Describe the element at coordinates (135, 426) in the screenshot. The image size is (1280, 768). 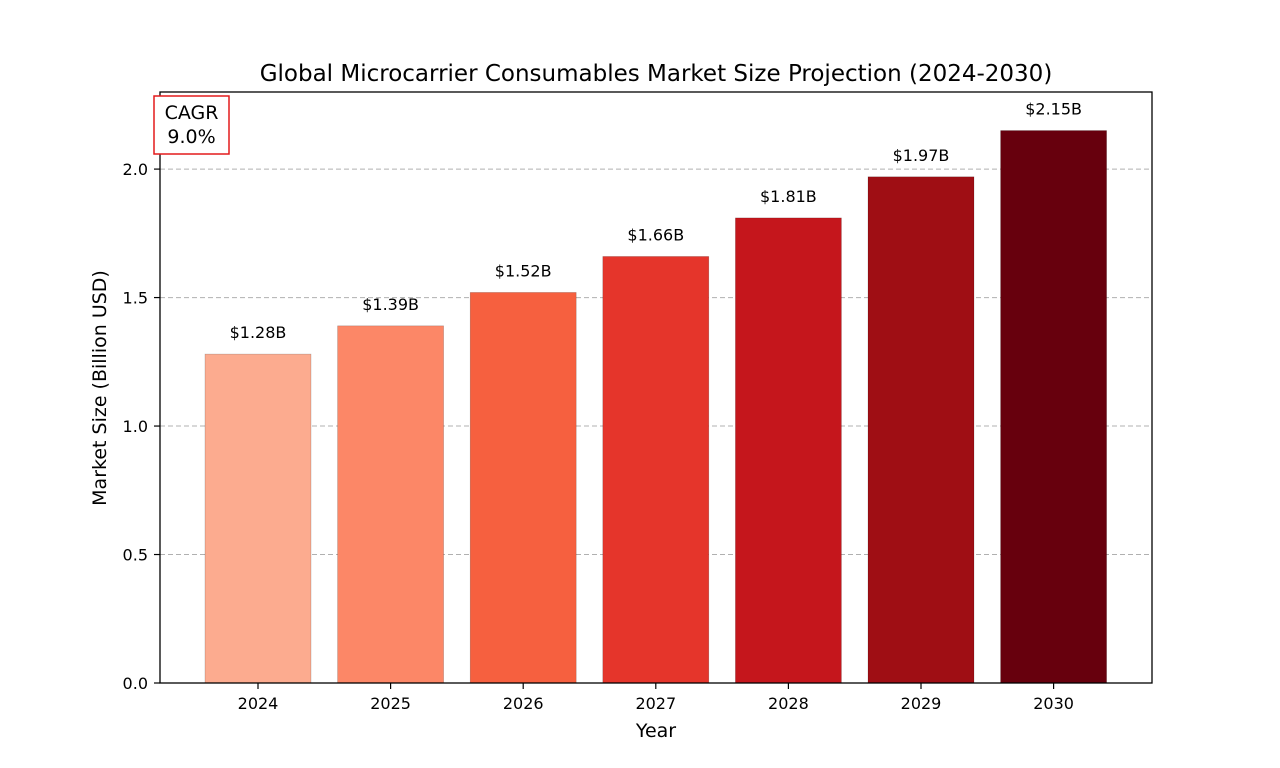
I see `y-tick-label: 1.0` at that location.